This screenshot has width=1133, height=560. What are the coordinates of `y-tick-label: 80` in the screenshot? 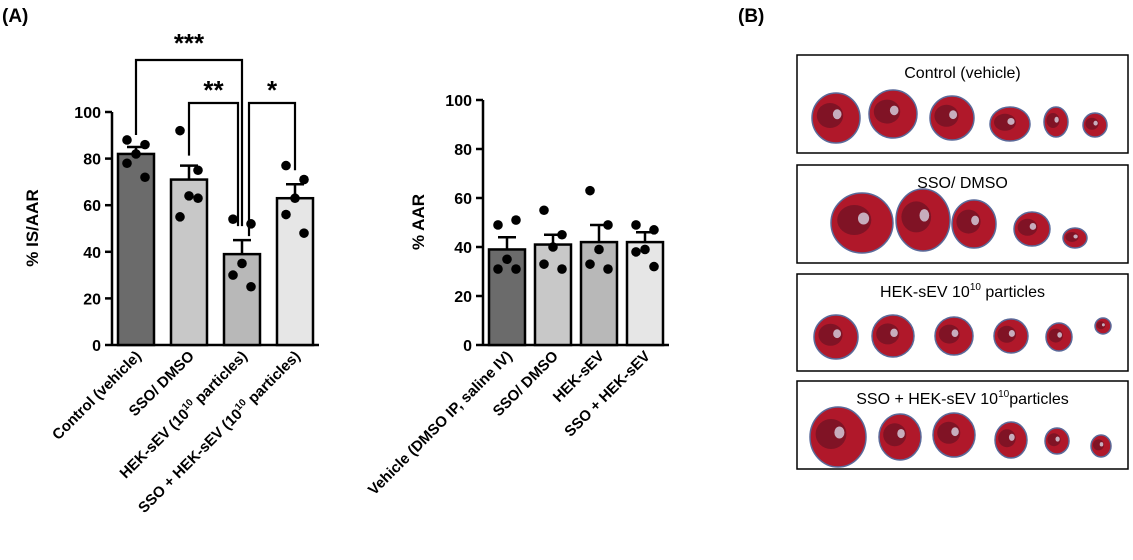 It's located at (92, 160).